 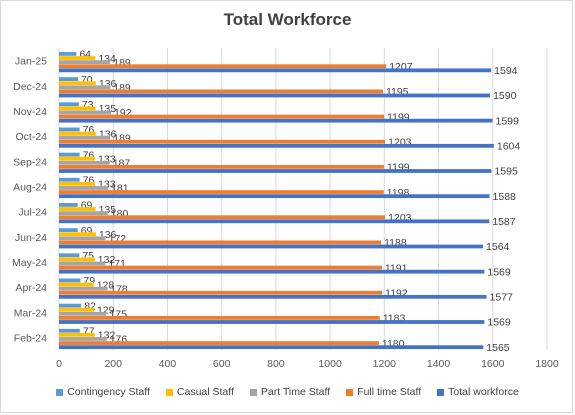 What do you see at coordinates (205, 392) in the screenshot?
I see `legend-label: Casual Staff` at bounding box center [205, 392].